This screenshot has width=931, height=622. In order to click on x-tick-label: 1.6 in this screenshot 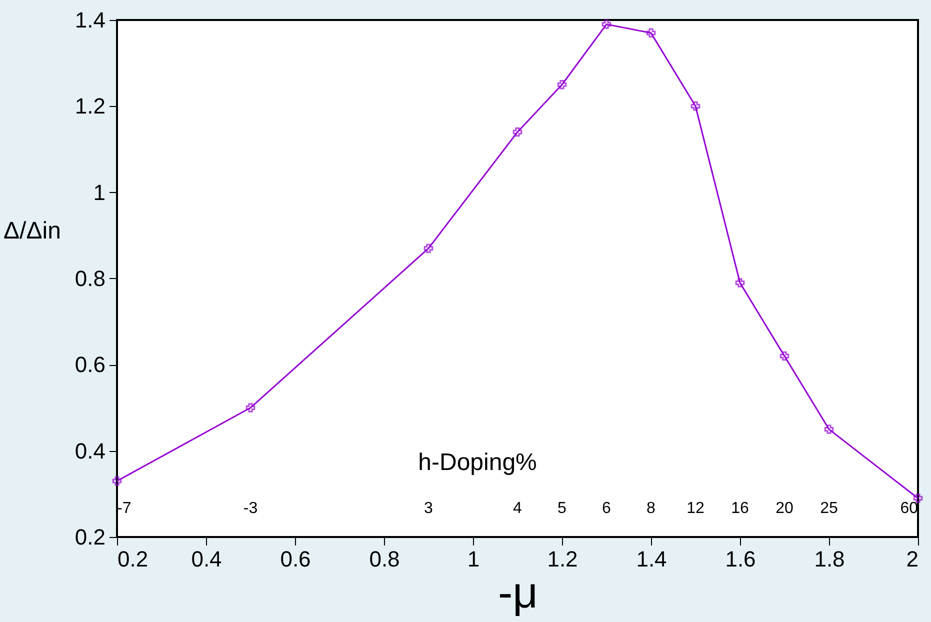, I will do `click(740, 559)`.